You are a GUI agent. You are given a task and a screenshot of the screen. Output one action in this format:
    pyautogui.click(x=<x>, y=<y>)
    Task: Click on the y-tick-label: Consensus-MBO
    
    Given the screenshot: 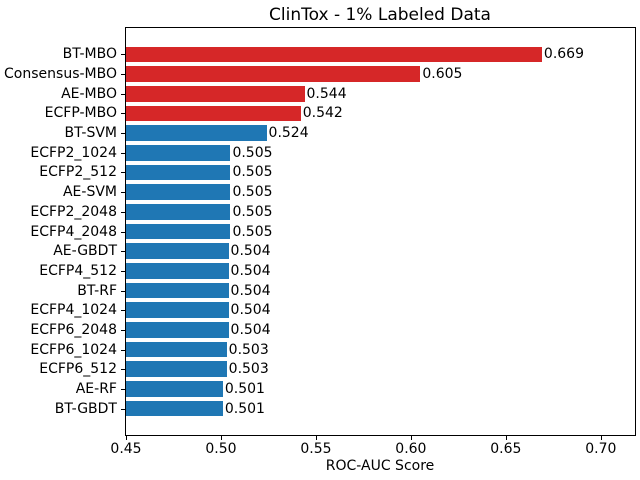 What is the action you would take?
    pyautogui.click(x=60, y=74)
    